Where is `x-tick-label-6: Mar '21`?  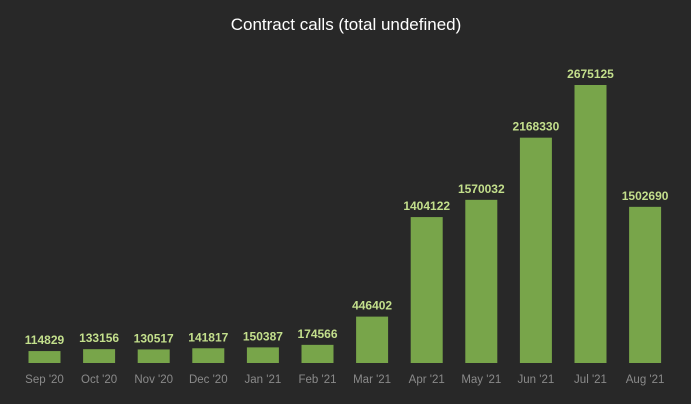
x-tick-label-6: Mar '21 is located at coordinates (372, 380).